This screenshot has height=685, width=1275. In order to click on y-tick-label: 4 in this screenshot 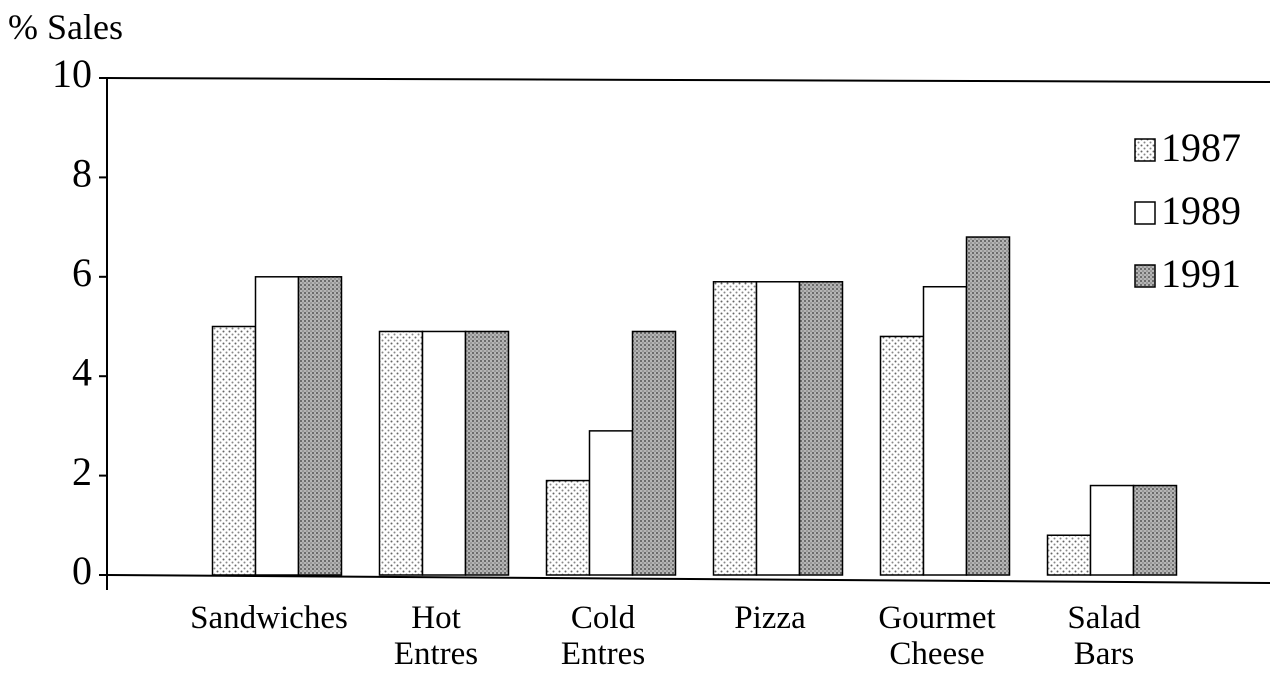, I will do `click(82, 371)`.